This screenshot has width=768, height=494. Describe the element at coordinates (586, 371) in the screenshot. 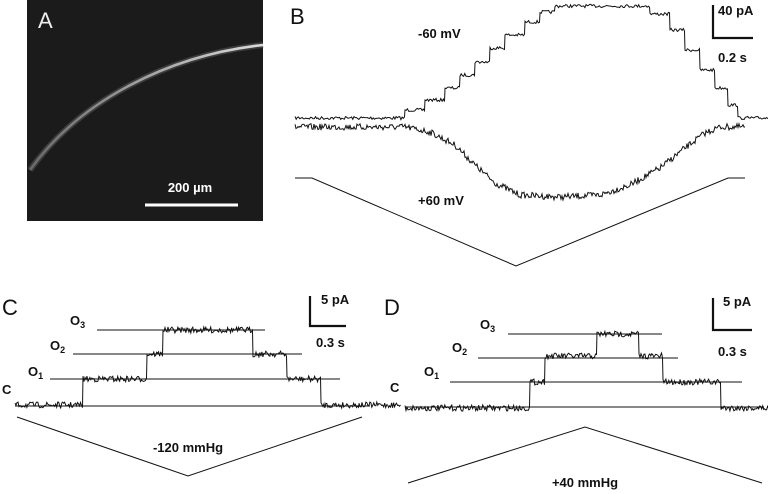

I see `trace-d` at that location.